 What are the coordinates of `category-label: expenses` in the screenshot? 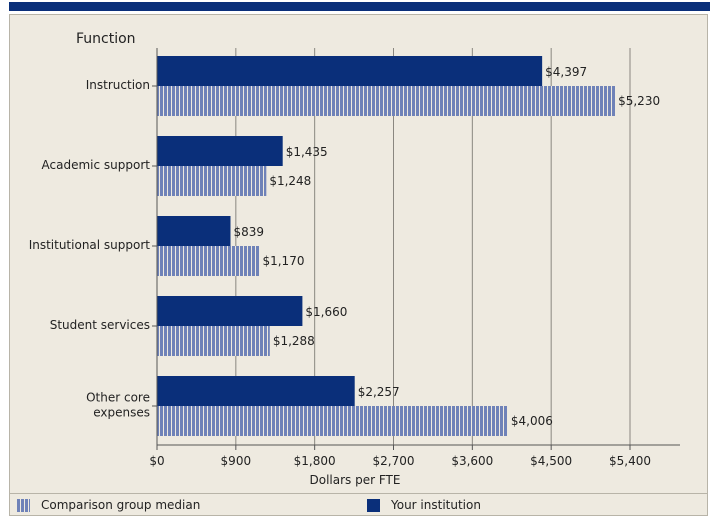 It's located at (121, 413).